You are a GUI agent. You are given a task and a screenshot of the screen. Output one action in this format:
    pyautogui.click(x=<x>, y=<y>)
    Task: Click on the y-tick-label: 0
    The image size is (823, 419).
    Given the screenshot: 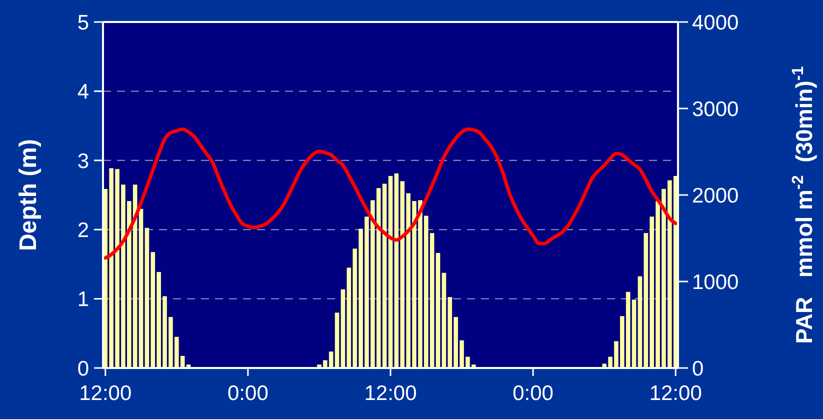 What is the action you would take?
    pyautogui.click(x=83, y=368)
    